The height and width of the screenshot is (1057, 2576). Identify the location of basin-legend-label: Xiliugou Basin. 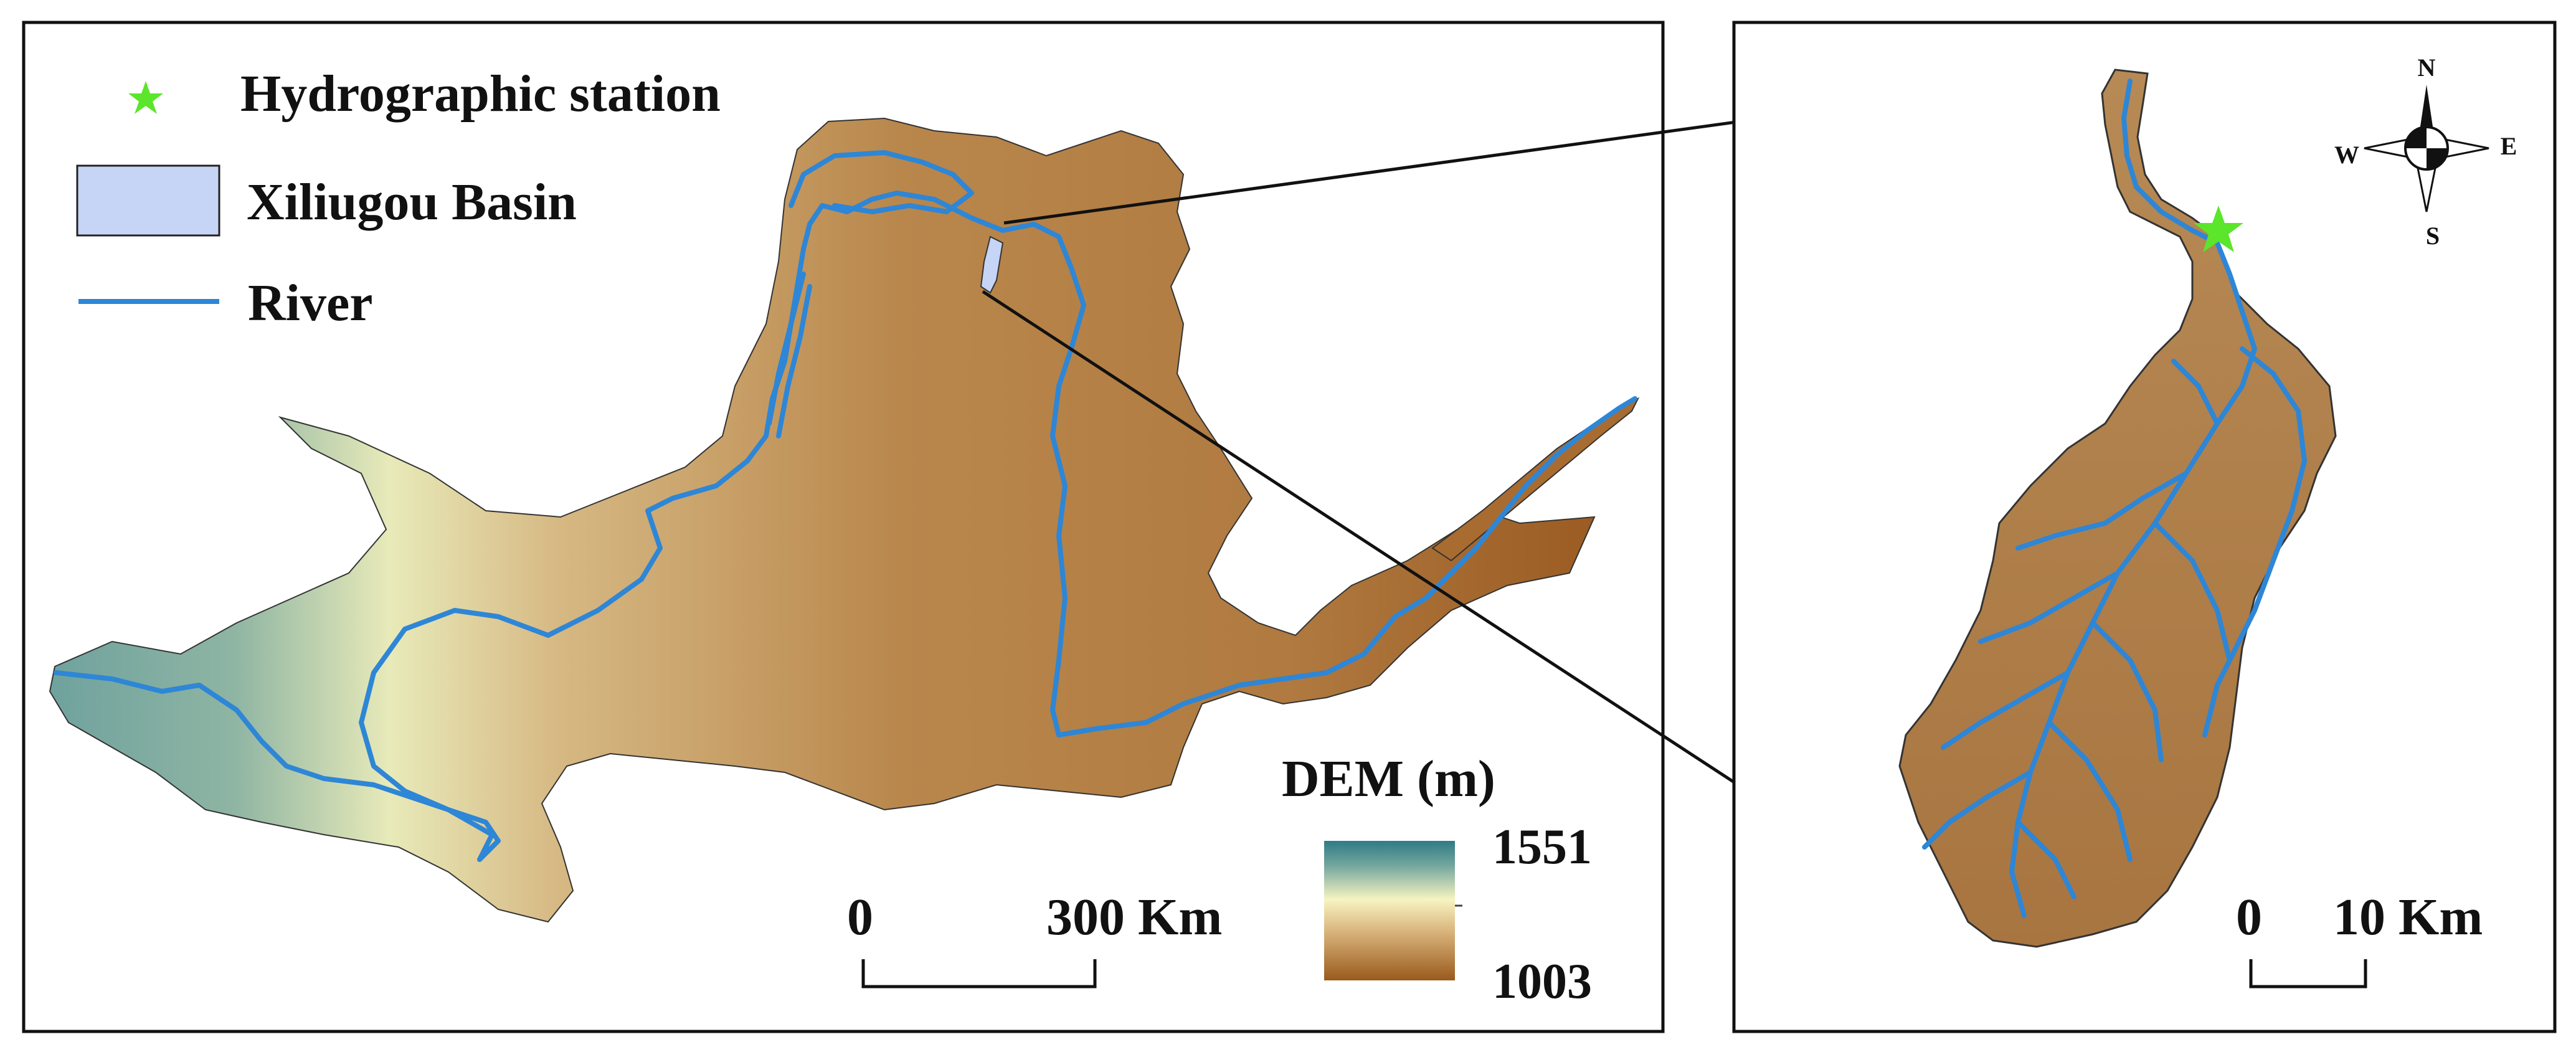
(412, 202).